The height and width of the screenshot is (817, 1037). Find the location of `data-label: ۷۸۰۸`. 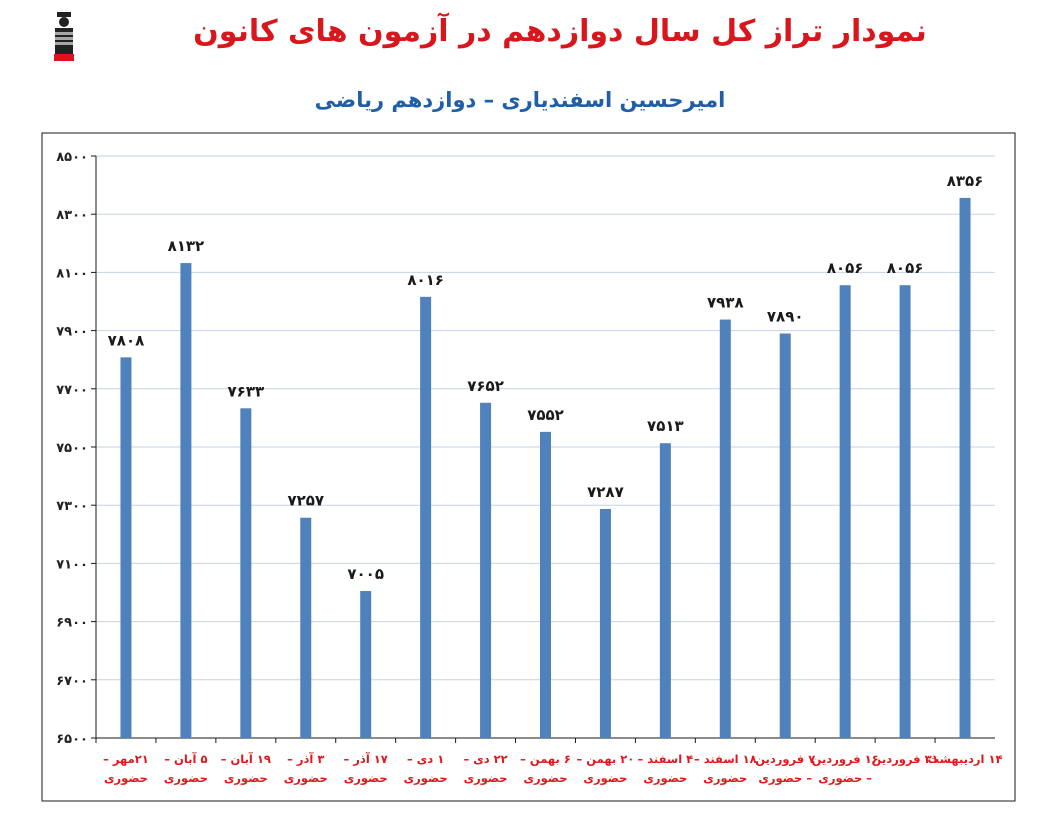

data-label: ۷۸۰۸ is located at coordinates (126, 340).